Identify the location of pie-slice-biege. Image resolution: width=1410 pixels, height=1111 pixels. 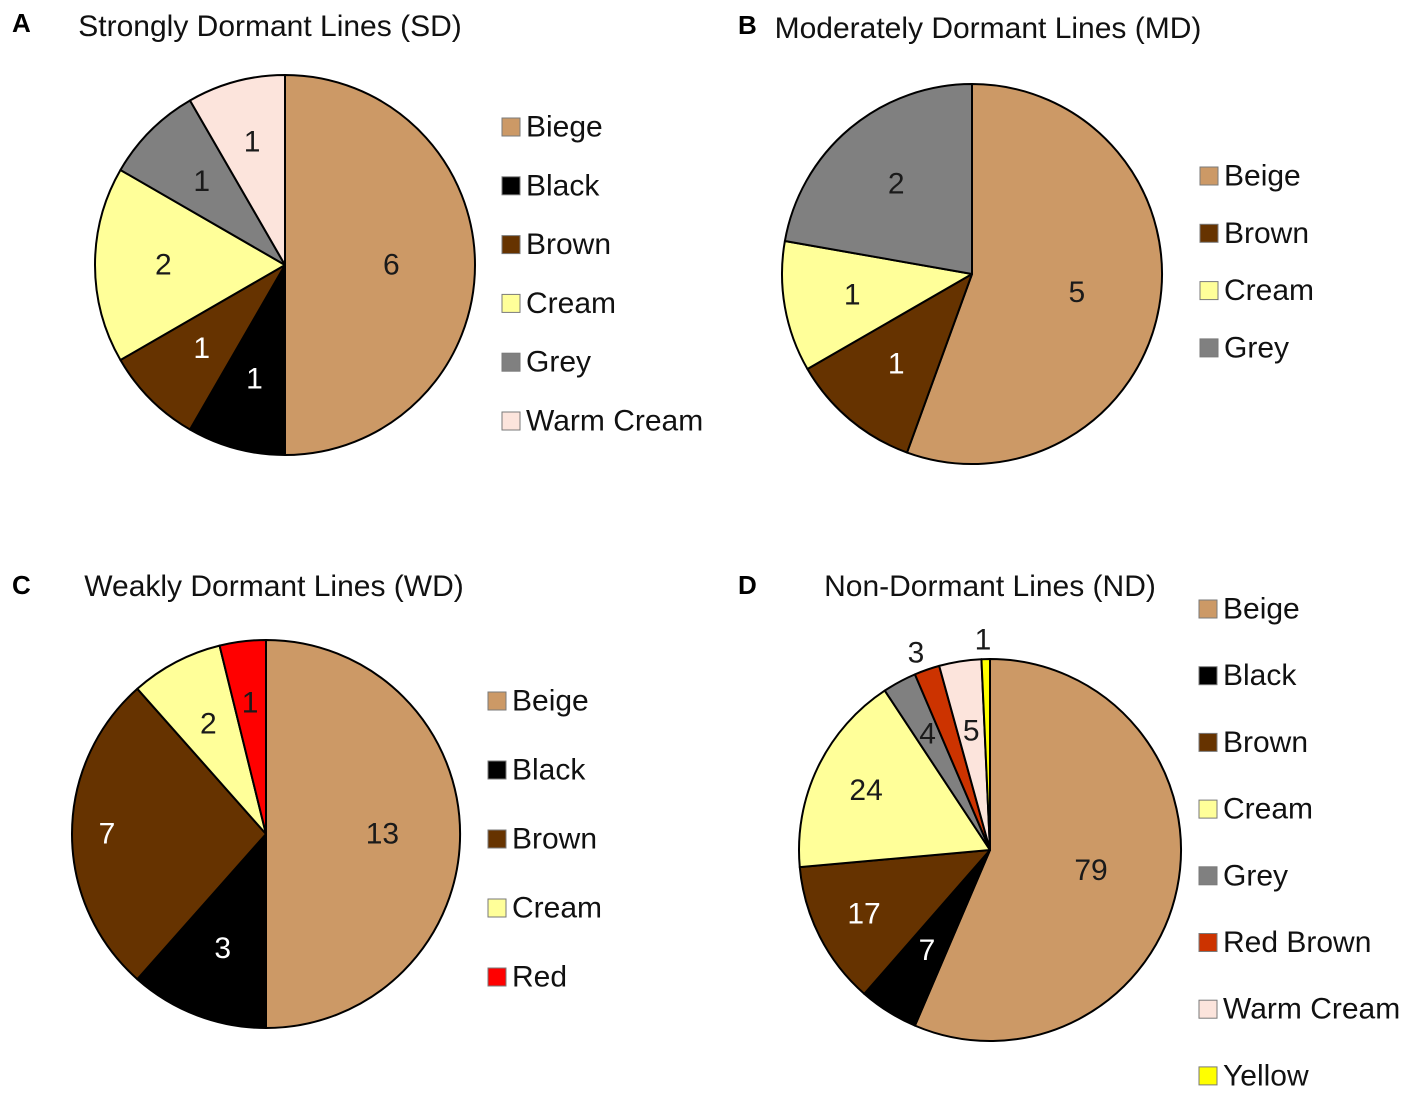
(380, 265).